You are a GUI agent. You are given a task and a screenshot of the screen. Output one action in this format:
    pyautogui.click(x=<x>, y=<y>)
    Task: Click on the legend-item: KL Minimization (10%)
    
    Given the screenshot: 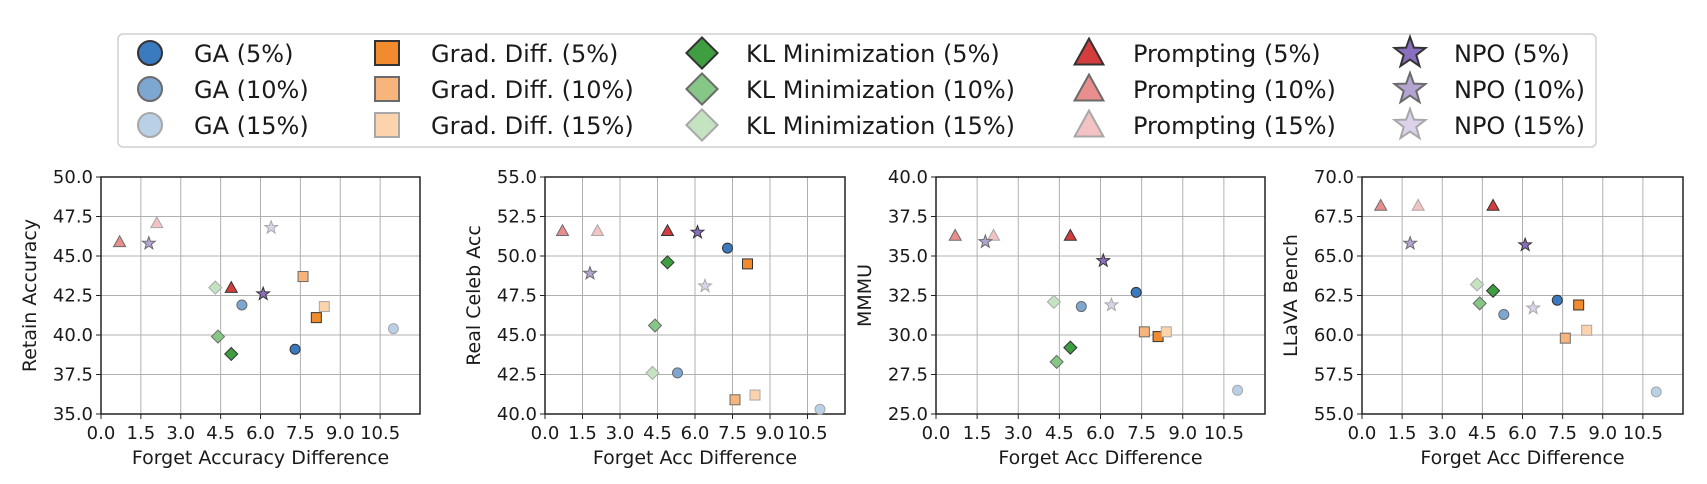 What is the action you would take?
    pyautogui.click(x=849, y=89)
    